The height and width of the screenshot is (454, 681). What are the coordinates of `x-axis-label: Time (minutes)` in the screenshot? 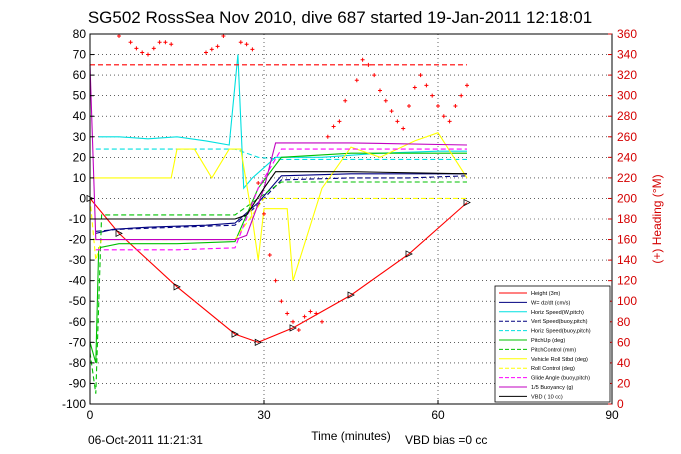 It's located at (351, 436).